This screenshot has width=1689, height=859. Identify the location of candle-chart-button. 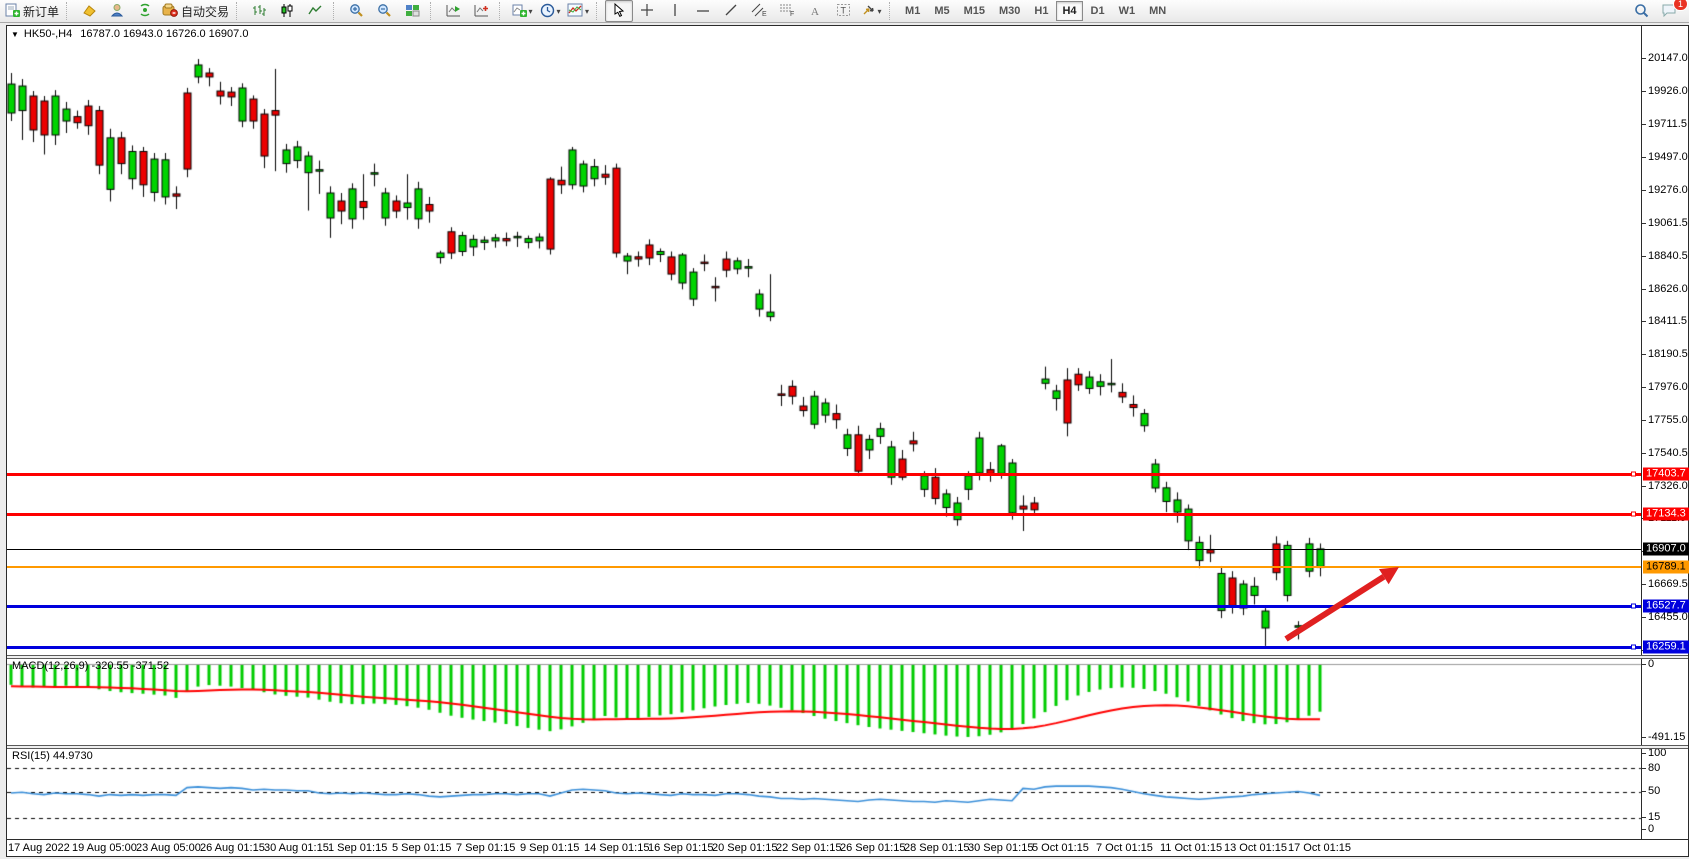
(287, 11).